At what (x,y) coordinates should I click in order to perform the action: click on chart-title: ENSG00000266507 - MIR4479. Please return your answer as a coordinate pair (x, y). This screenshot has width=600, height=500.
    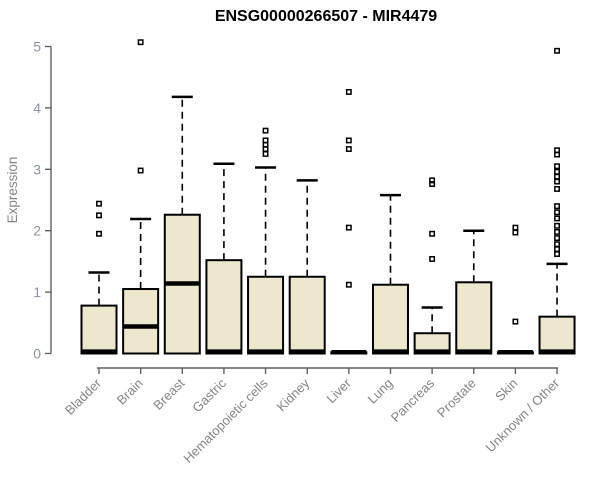
    Looking at the image, I should click on (326, 16).